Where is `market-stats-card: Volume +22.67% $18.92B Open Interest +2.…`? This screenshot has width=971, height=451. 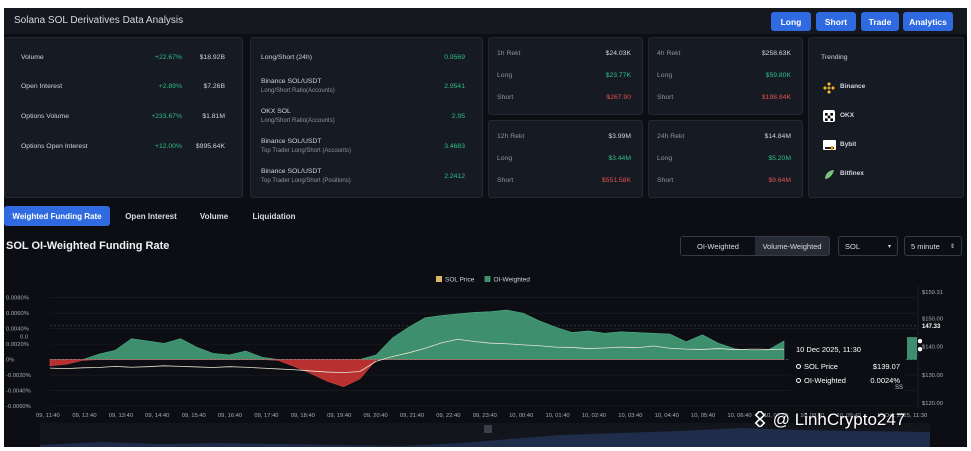
market-stats-card: Volume +22.67% $18.92B Open Interest +2.… is located at coordinates (123, 117).